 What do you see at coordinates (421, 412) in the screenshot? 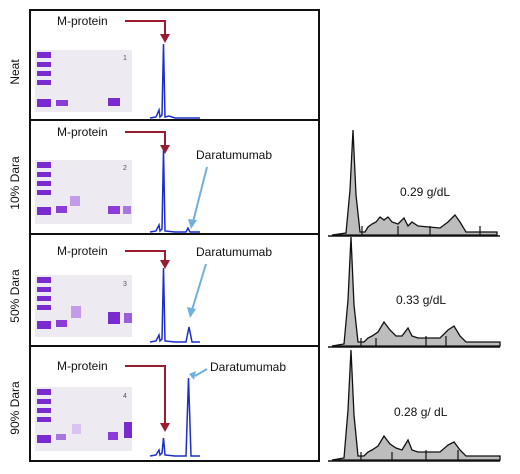
I see `concentration-label: 0.28 g/ dL` at bounding box center [421, 412].